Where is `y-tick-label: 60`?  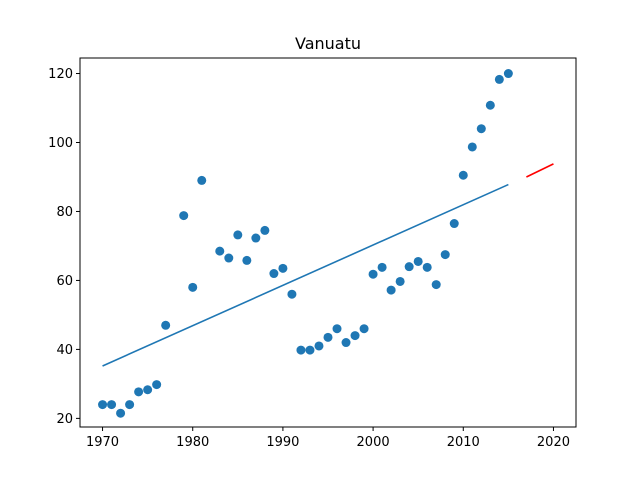
y-tick-label: 60 is located at coordinates (64, 281).